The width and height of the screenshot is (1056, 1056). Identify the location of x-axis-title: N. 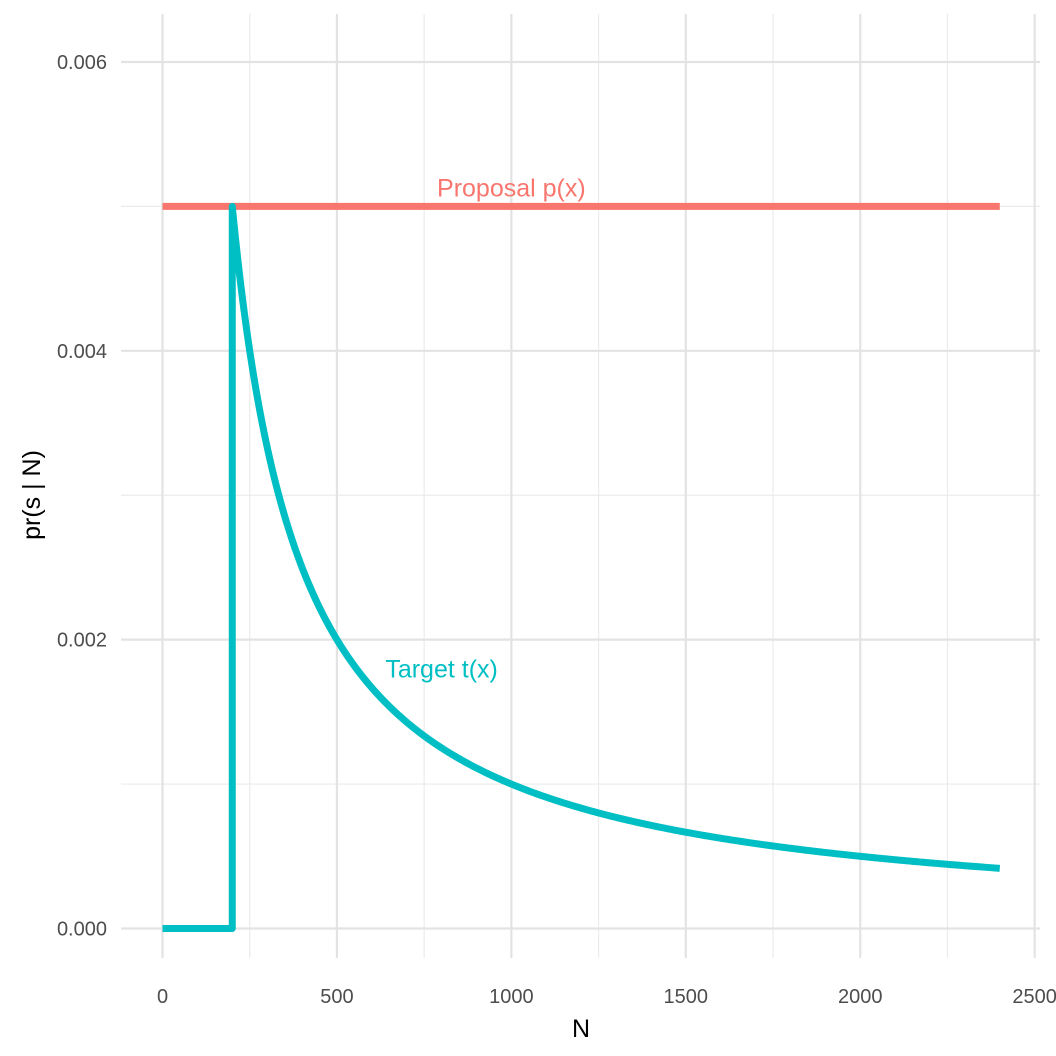
(581, 1029).